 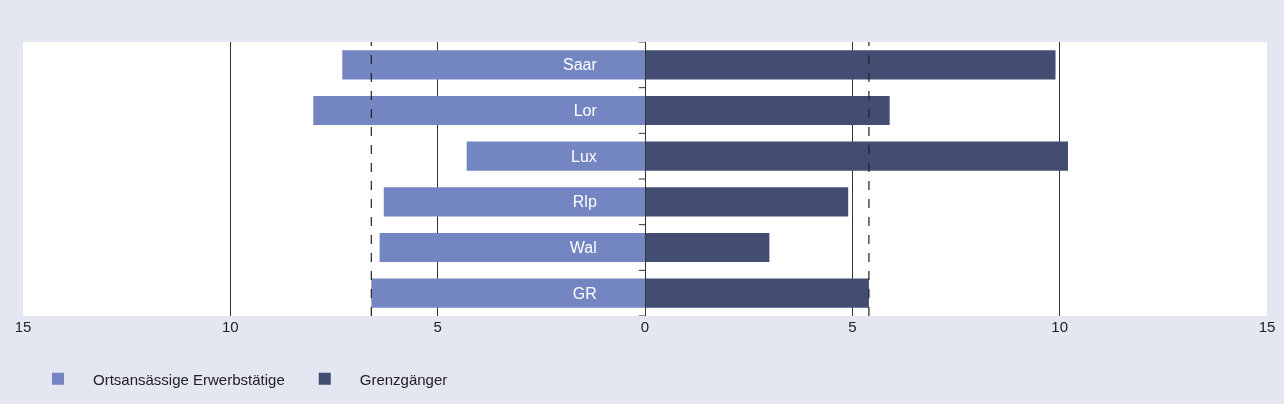 What do you see at coordinates (584, 293) in the screenshot?
I see `y-tick-label: GR` at bounding box center [584, 293].